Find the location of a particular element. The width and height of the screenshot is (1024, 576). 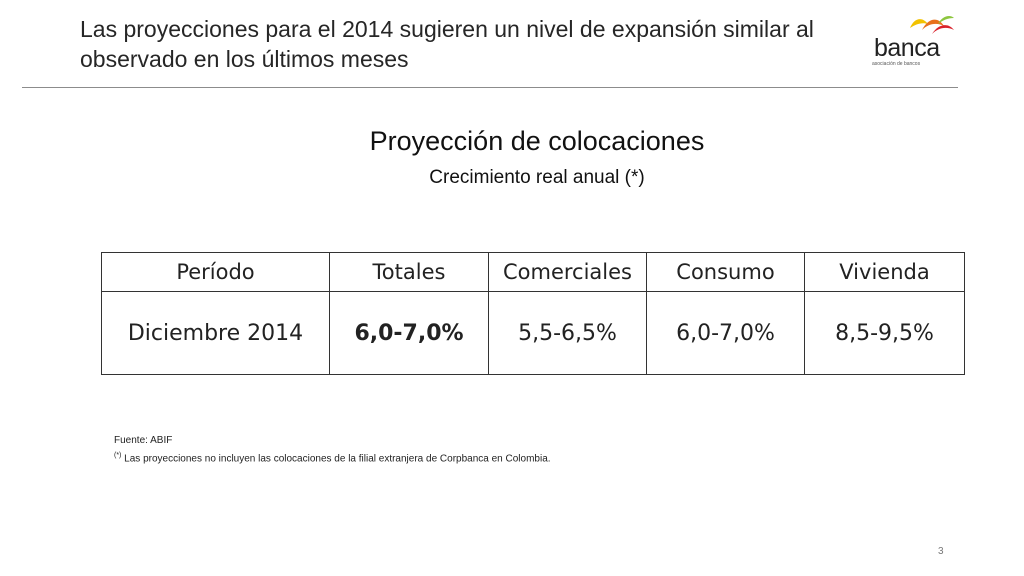

title-divider is located at coordinates (490, 87).